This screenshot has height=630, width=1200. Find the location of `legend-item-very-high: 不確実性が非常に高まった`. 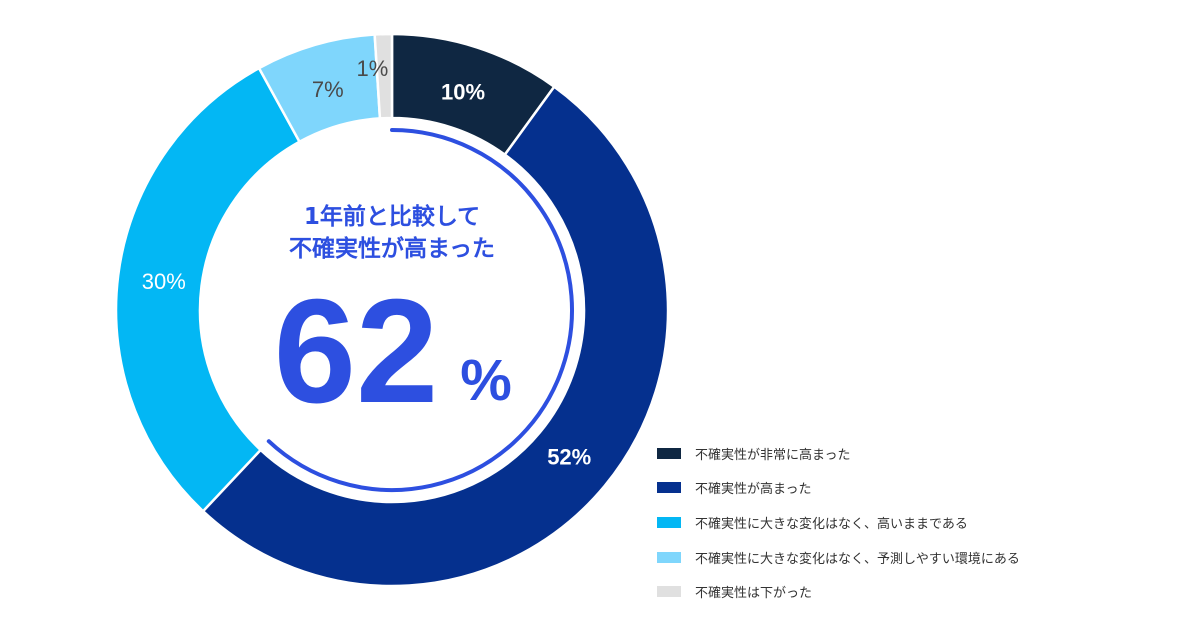

legend-item-very-high: 不確実性が非常に高まった is located at coordinates (838, 453).